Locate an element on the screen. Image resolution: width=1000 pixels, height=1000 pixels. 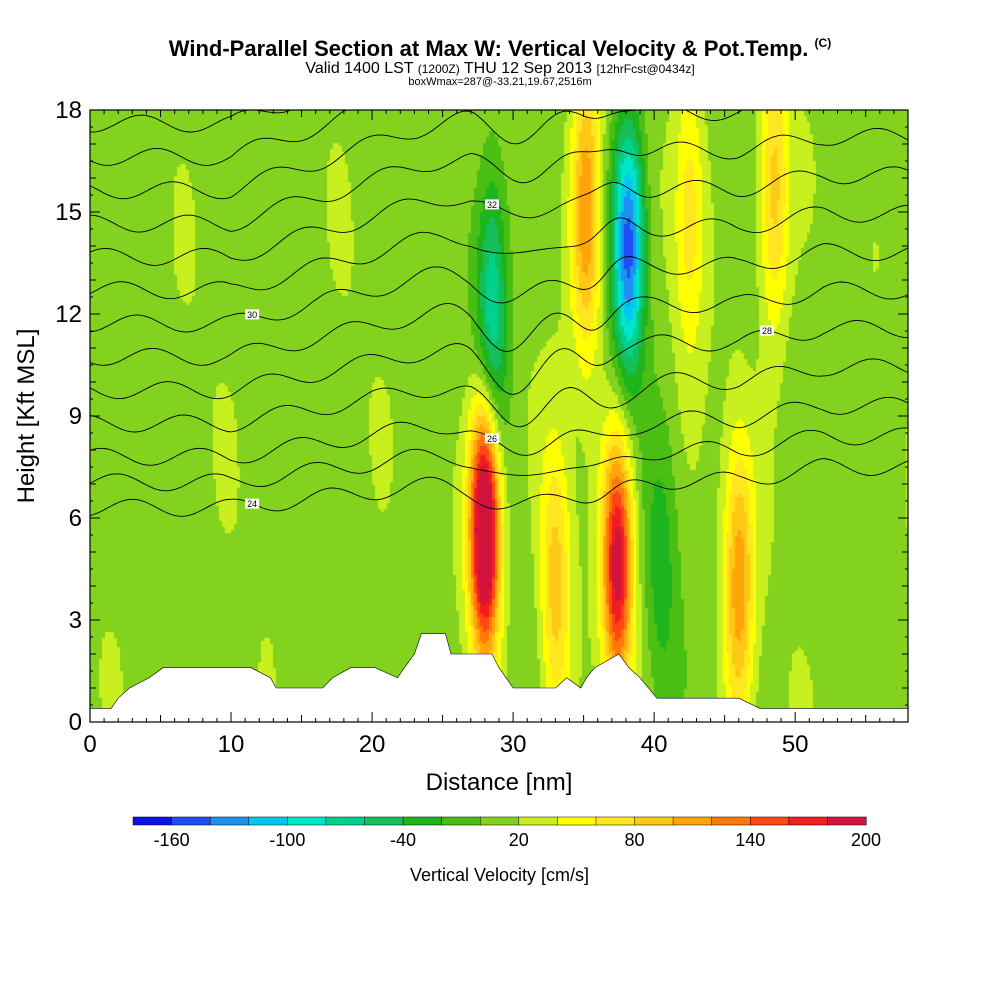
colorbar-tick-label: 80 is located at coordinates (635, 840).